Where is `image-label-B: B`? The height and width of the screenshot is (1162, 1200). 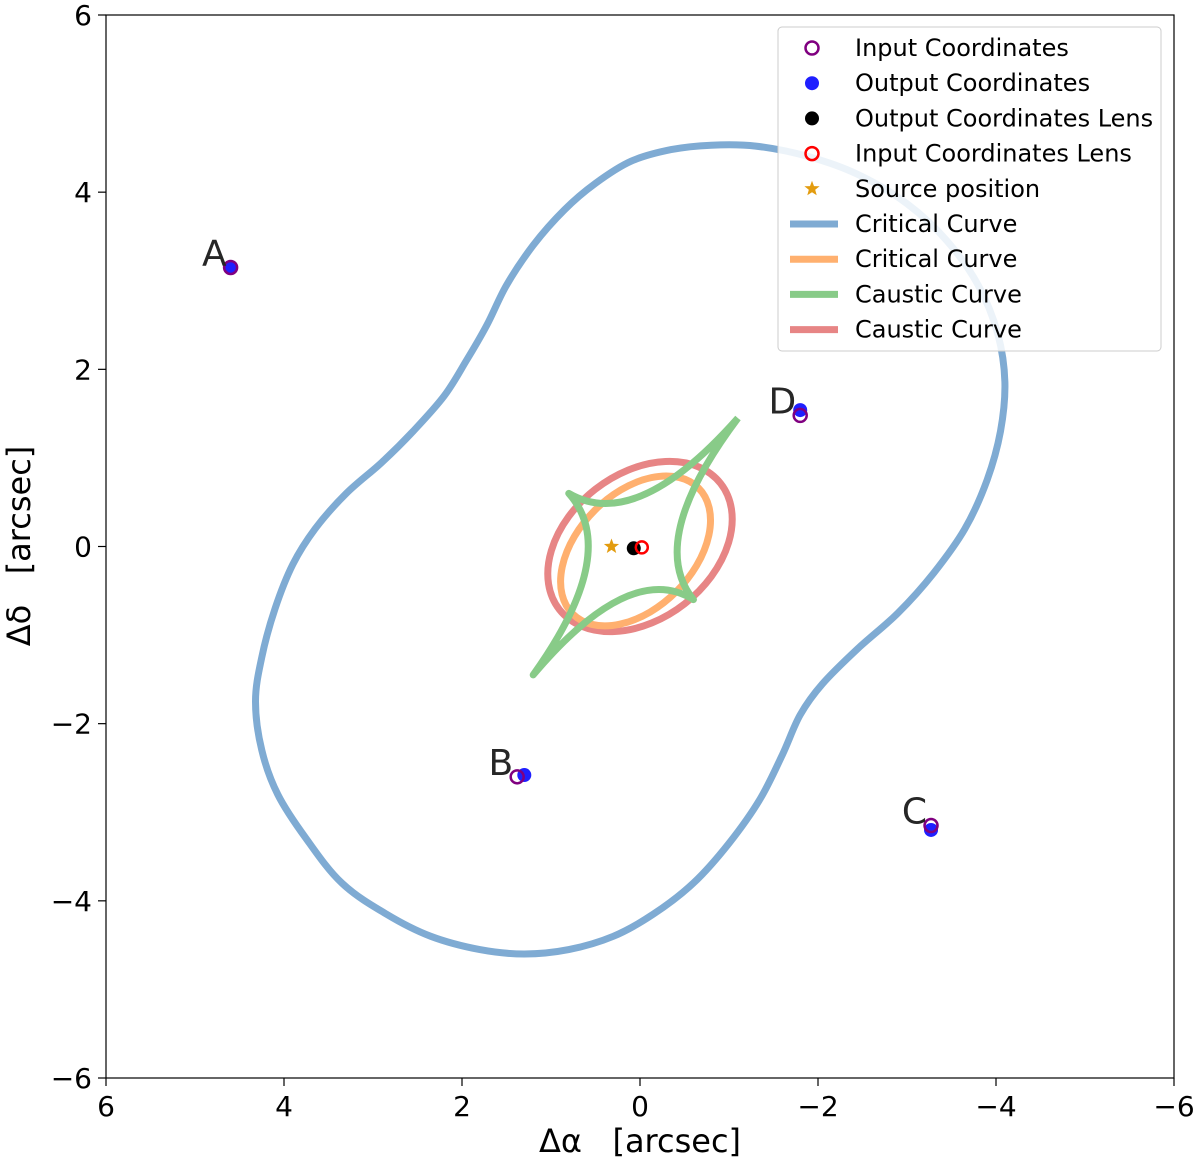
image-label-B: B is located at coordinates (500, 763).